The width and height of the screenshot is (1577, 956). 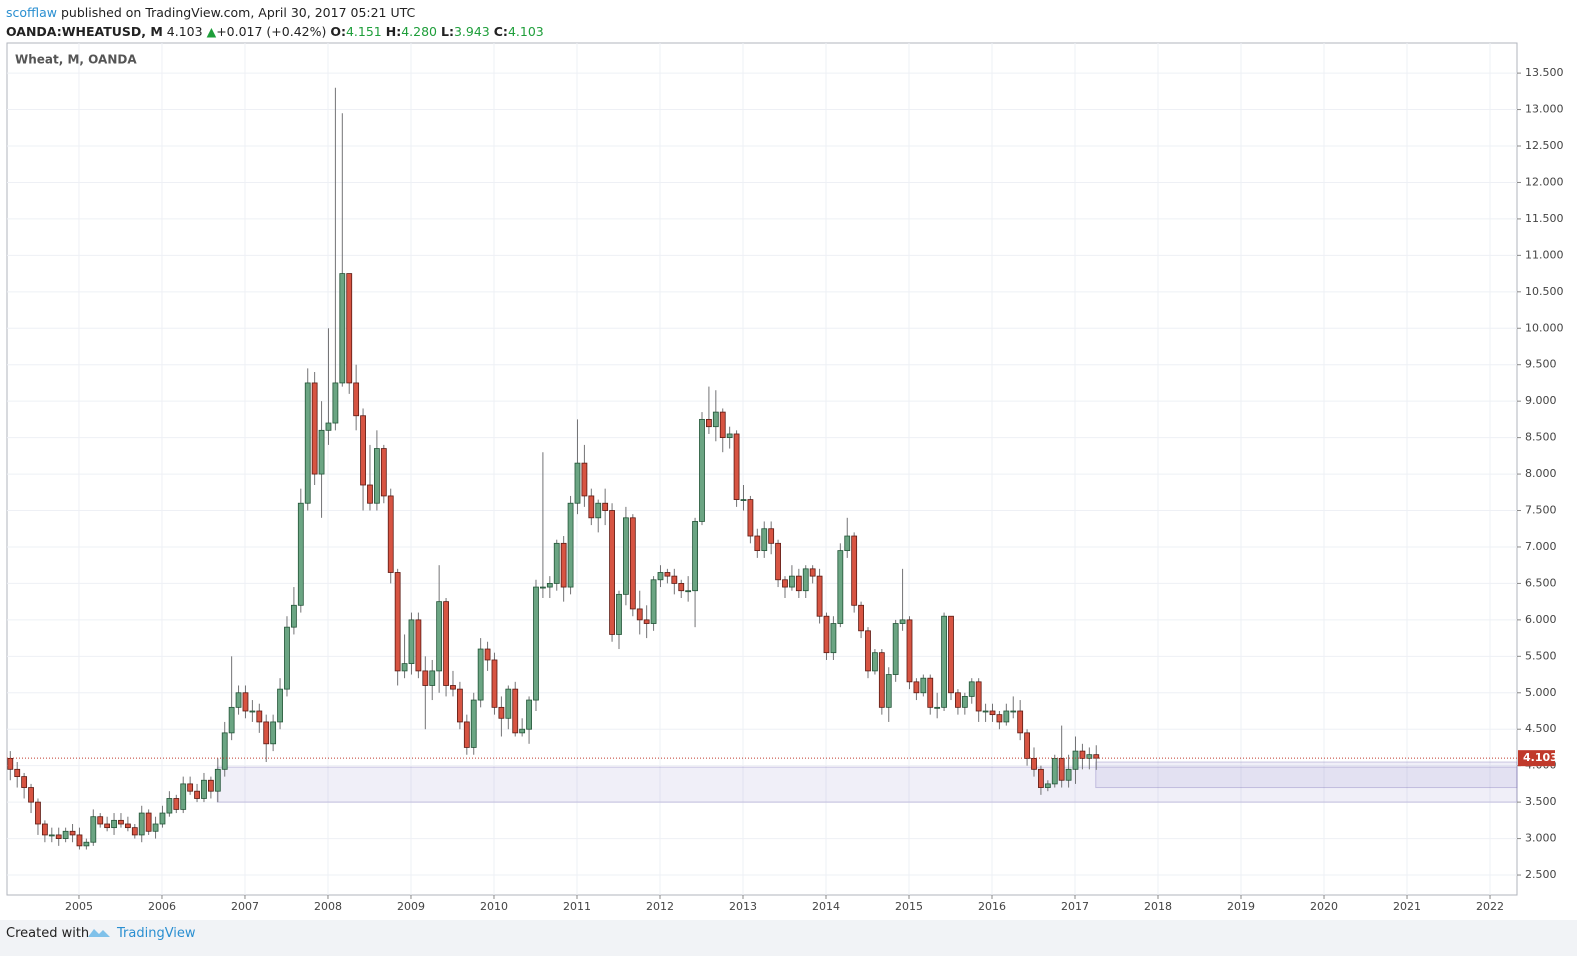 What do you see at coordinates (328, 906) in the screenshot?
I see `x-tick-label: 2008` at bounding box center [328, 906].